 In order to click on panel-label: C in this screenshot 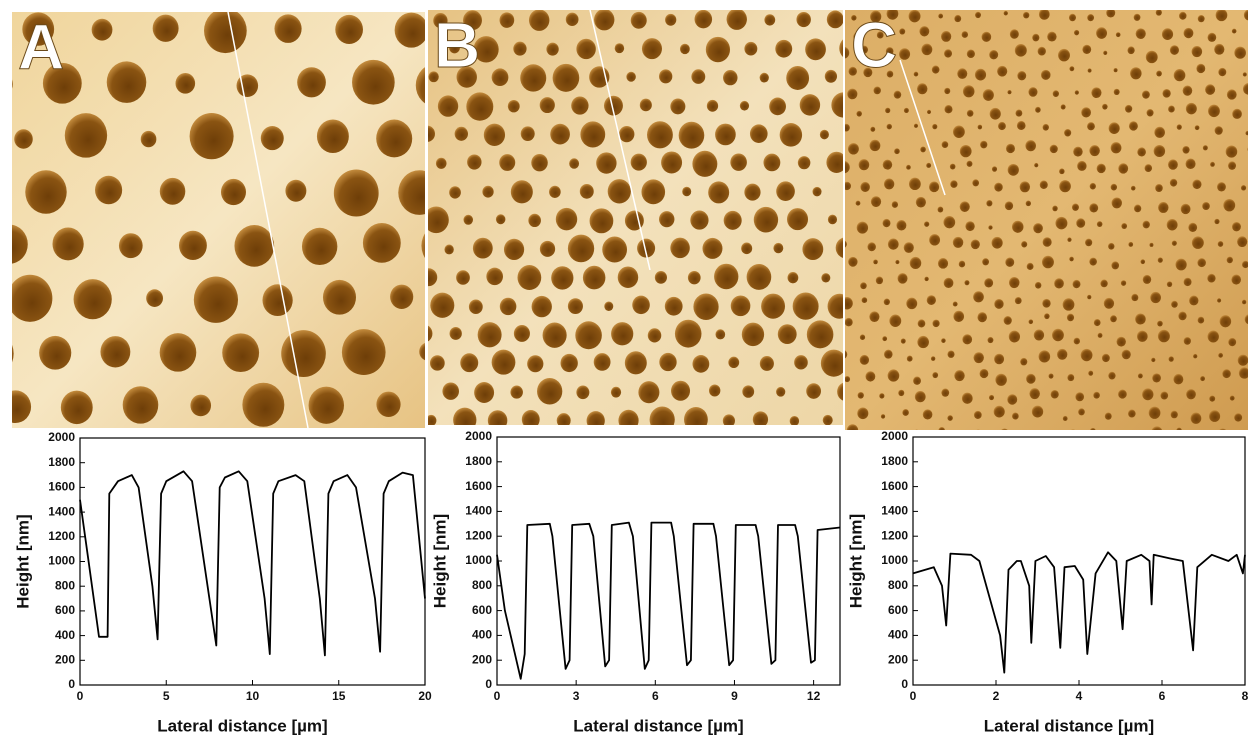, I will do `click(874, 45)`.